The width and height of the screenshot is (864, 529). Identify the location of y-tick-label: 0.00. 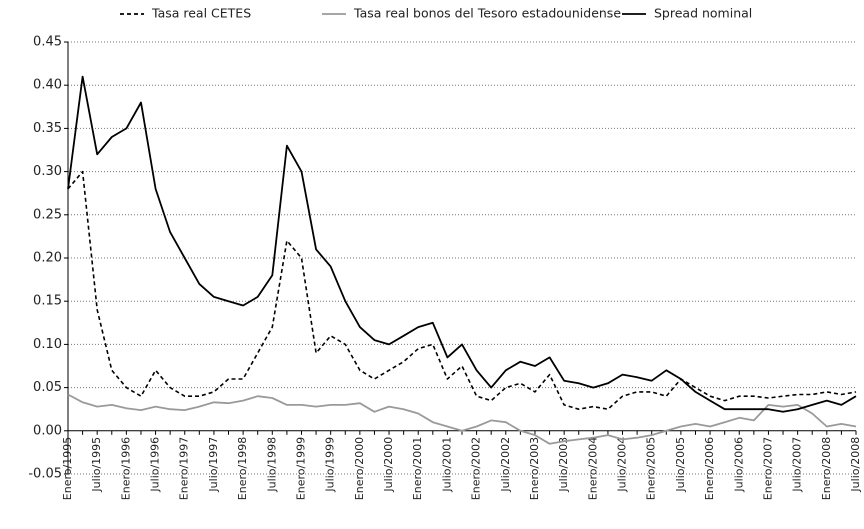
(47, 430).